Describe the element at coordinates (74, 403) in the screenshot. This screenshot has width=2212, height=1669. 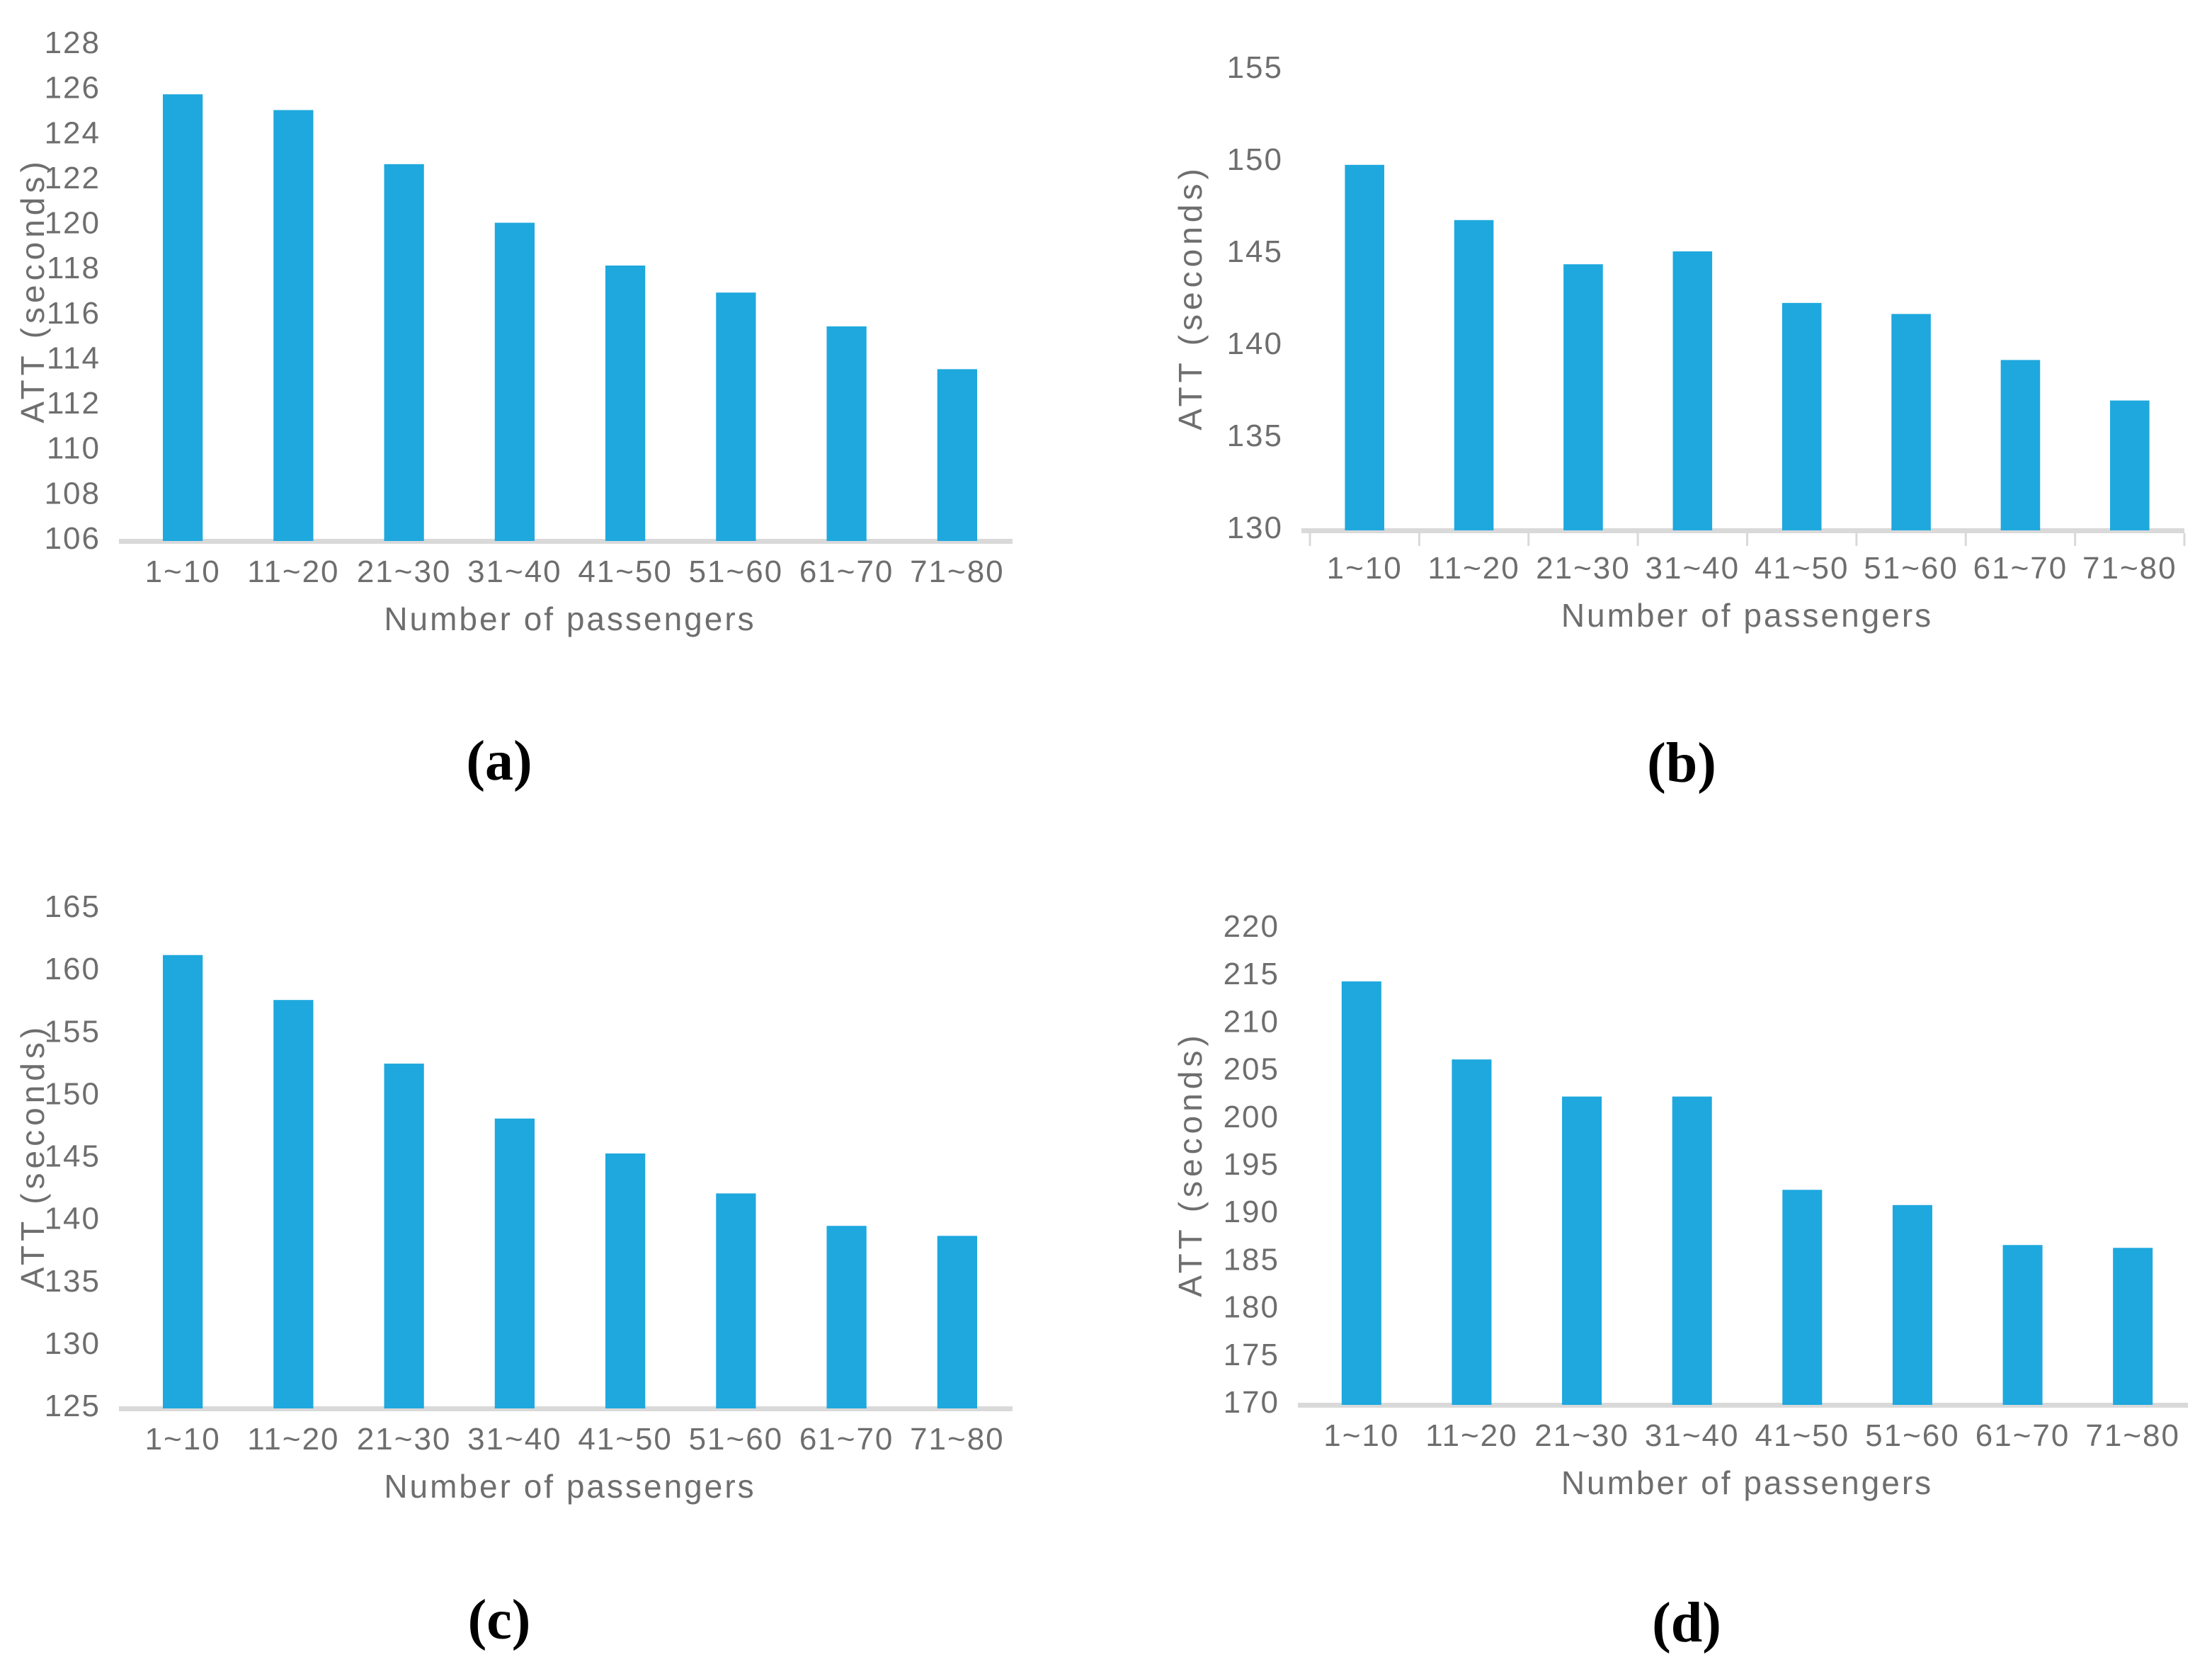
I see `y-tick-label: 112` at that location.